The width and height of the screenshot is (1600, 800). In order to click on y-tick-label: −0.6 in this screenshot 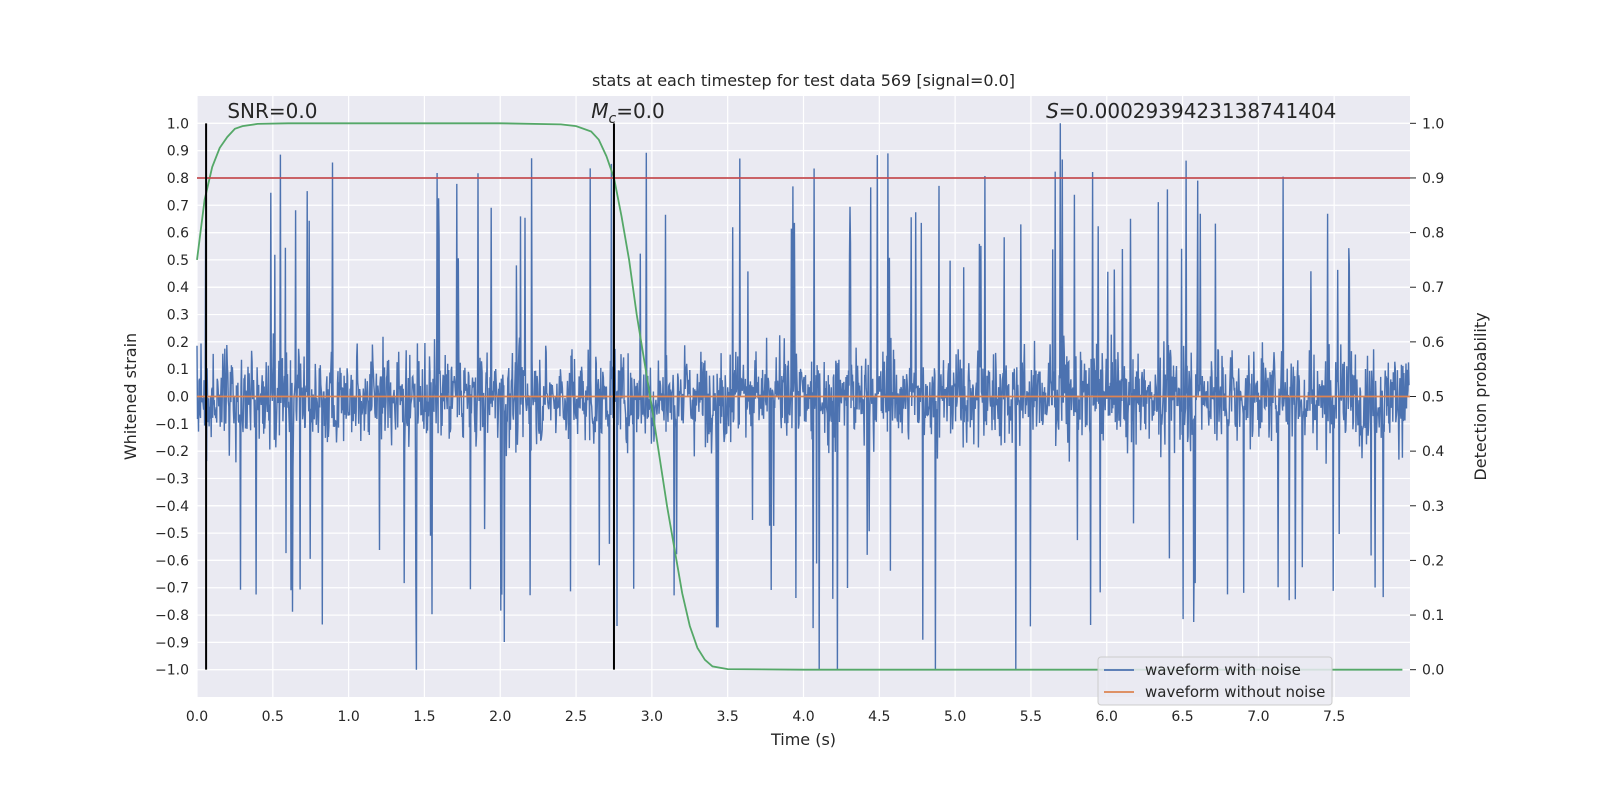, I will do `click(172, 561)`.